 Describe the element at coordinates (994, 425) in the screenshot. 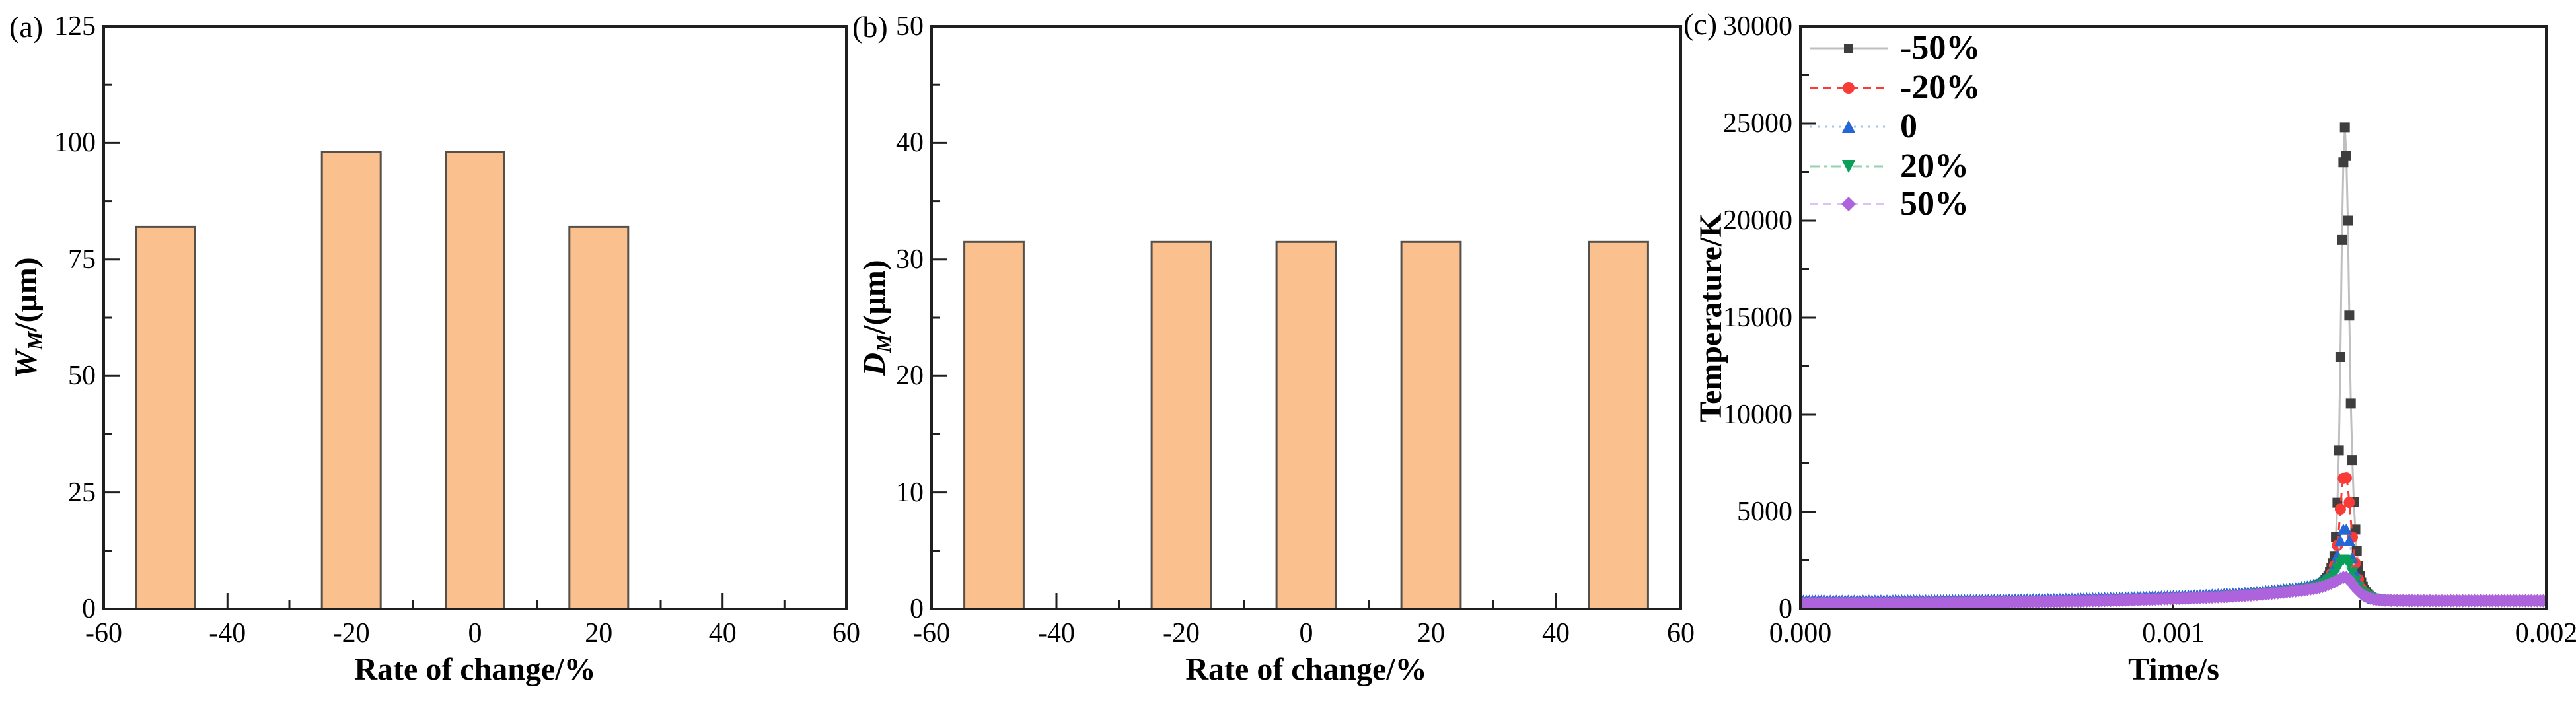

I see `bar-b--50` at that location.